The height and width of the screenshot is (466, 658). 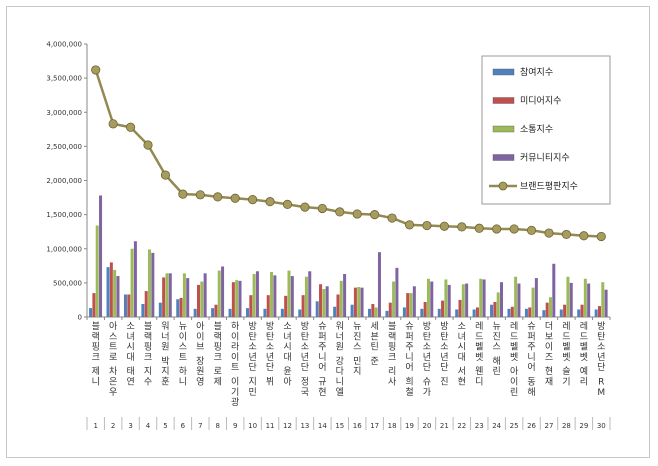 I want to click on rank-label-30: 30, so click(x=601, y=426).